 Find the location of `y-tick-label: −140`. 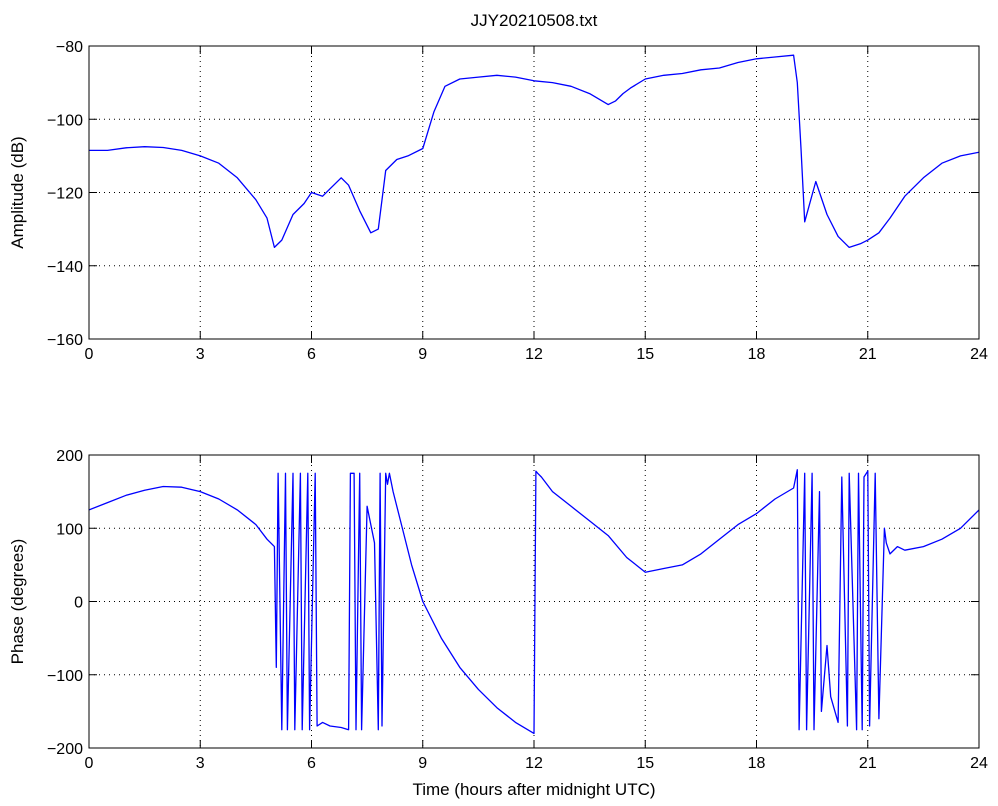

y-tick-label: −140 is located at coordinates (65, 267).